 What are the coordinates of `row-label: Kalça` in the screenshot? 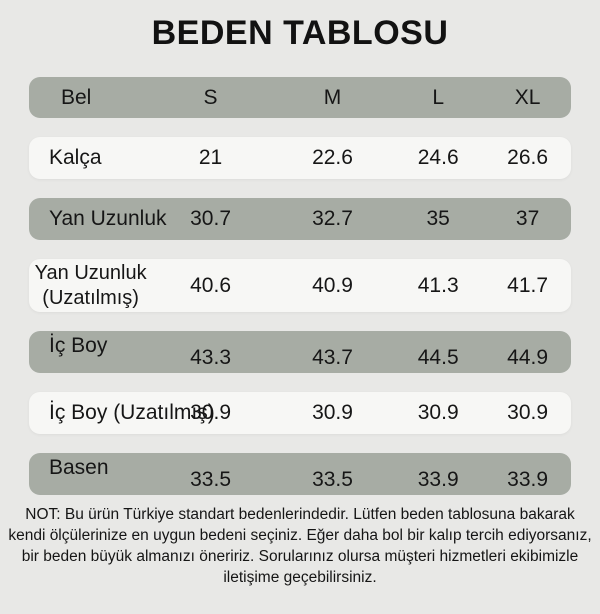 It's located at (75, 157).